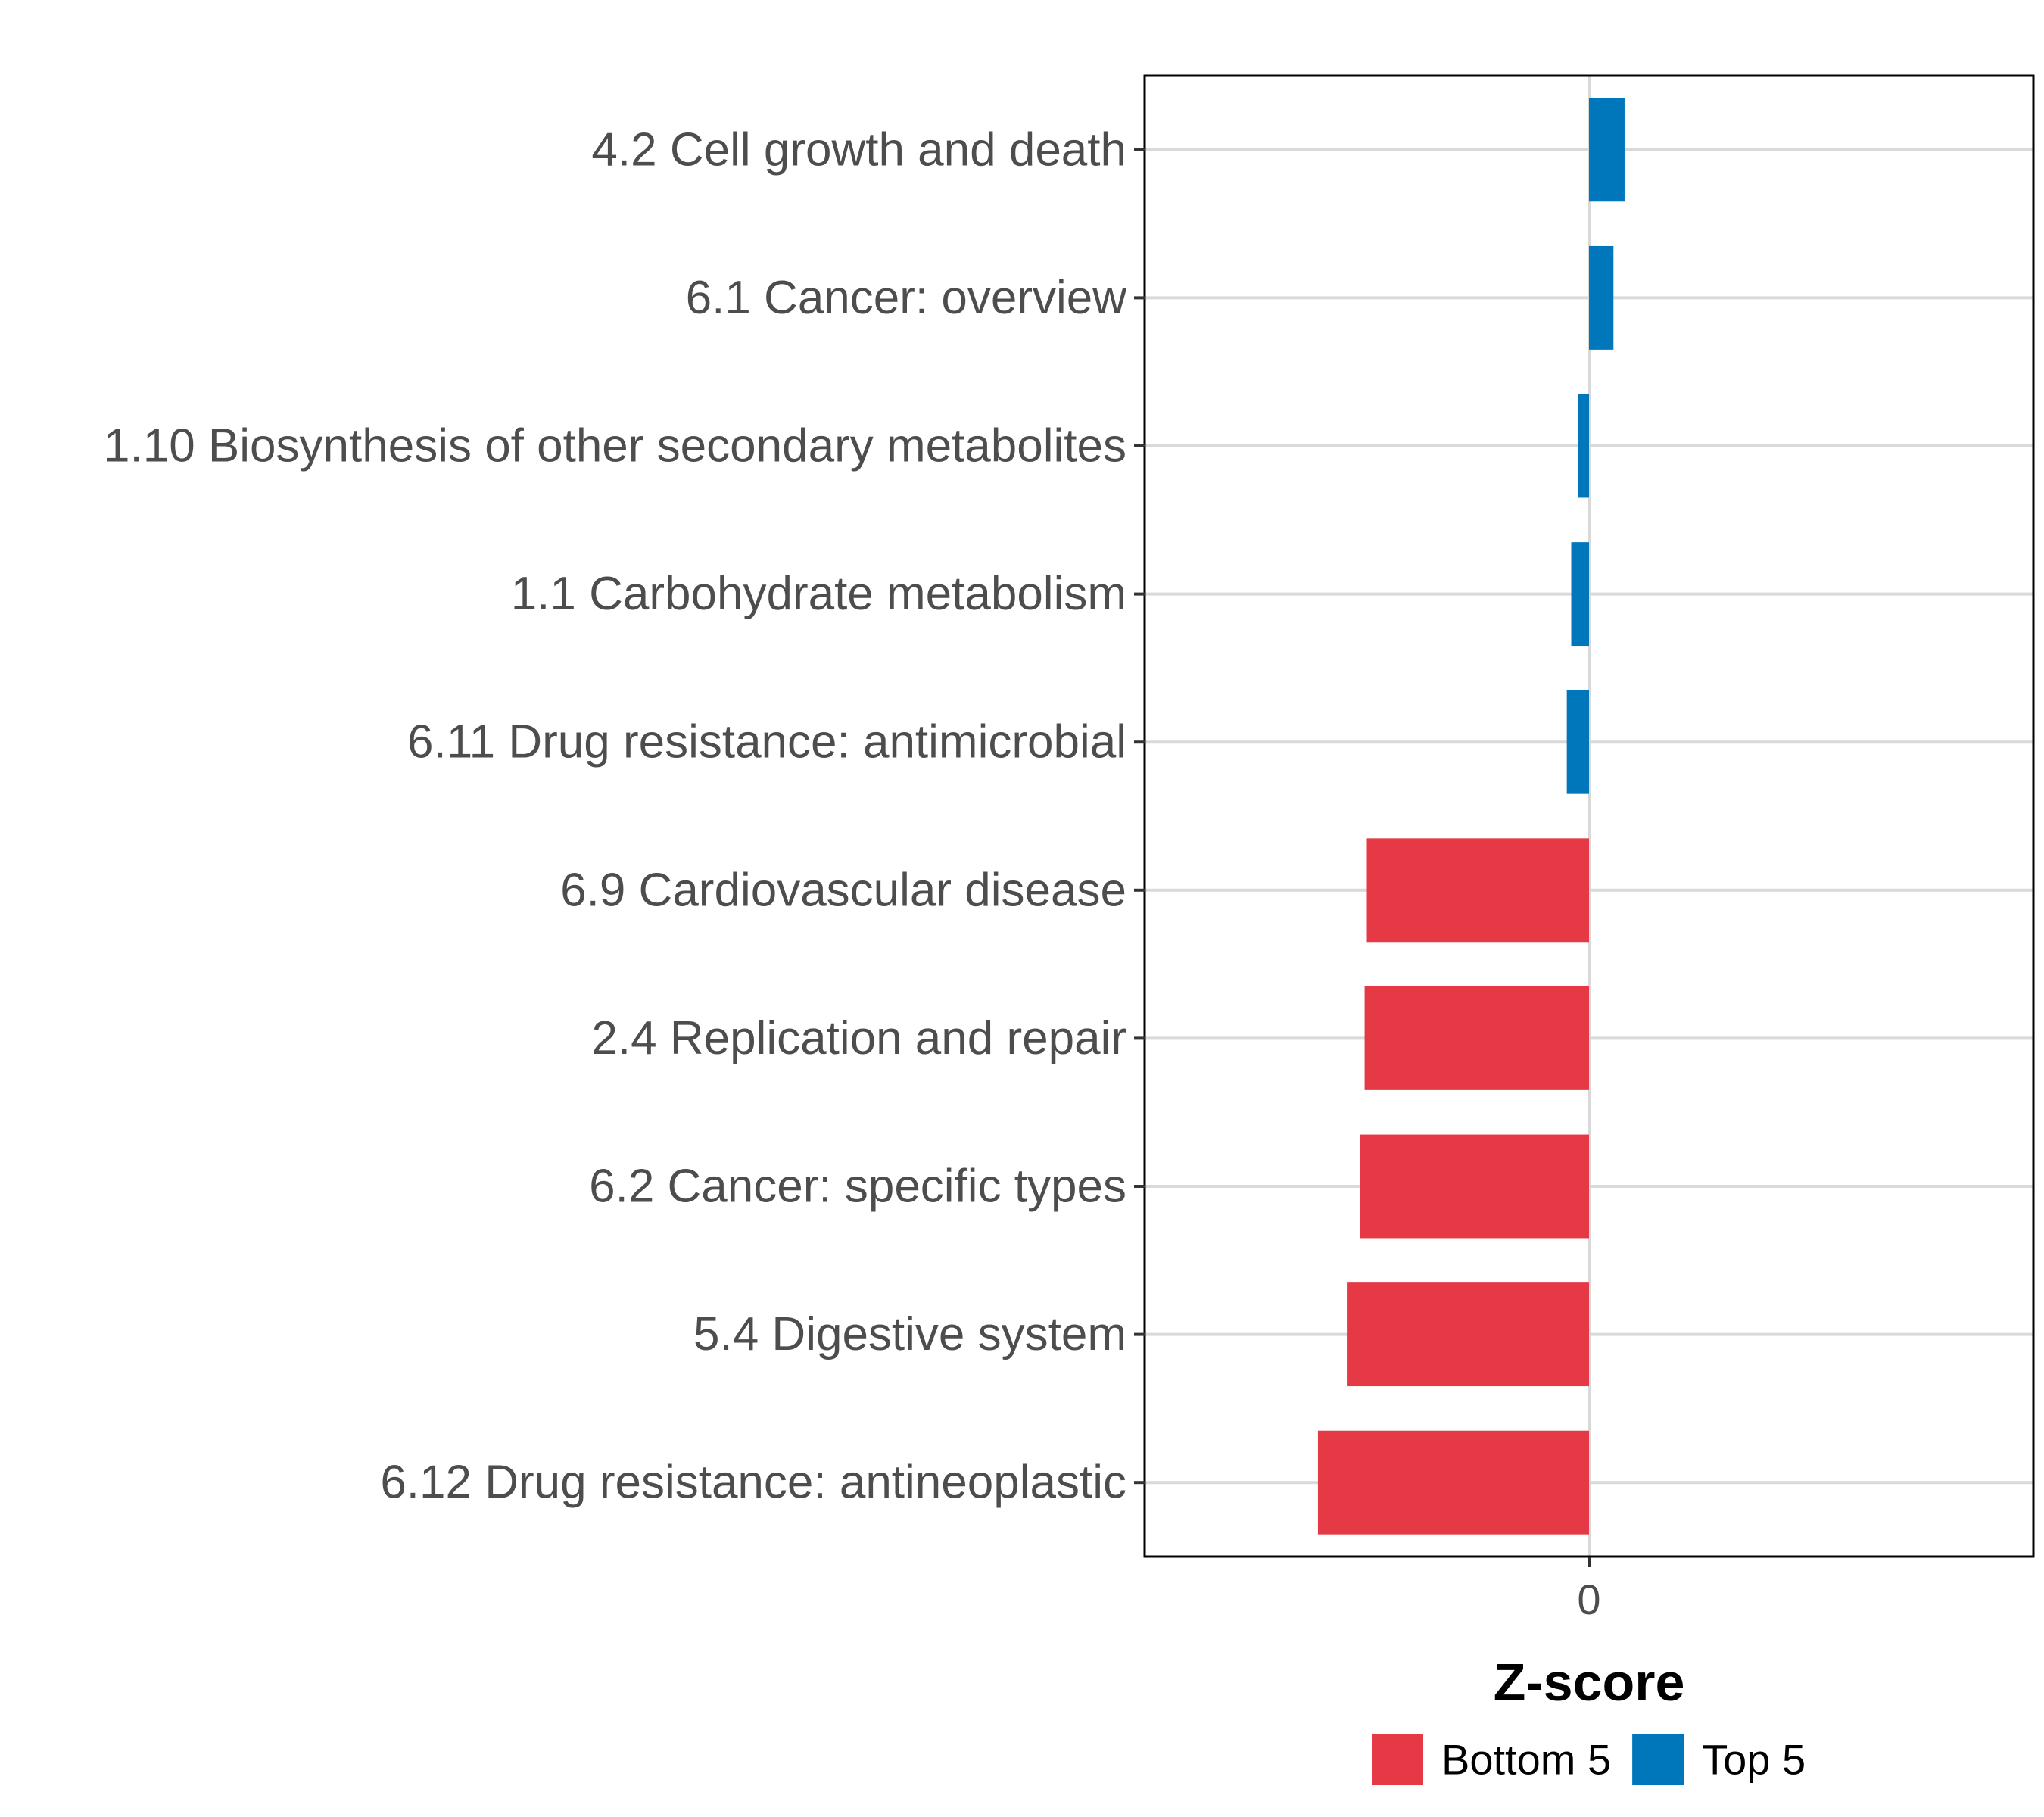 The width and height of the screenshot is (2044, 1817). I want to click on legend: Bottom 5 Top 5, so click(1589, 1759).